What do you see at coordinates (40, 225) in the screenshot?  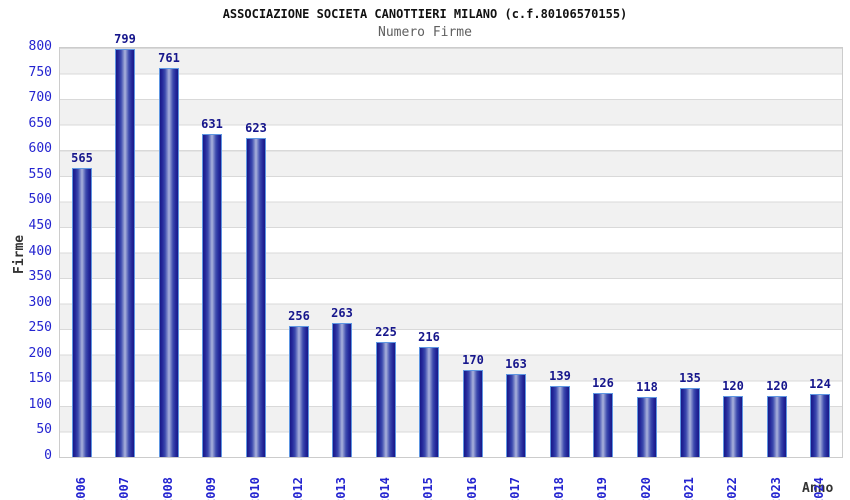 I see `y-tick-label: 450` at bounding box center [40, 225].